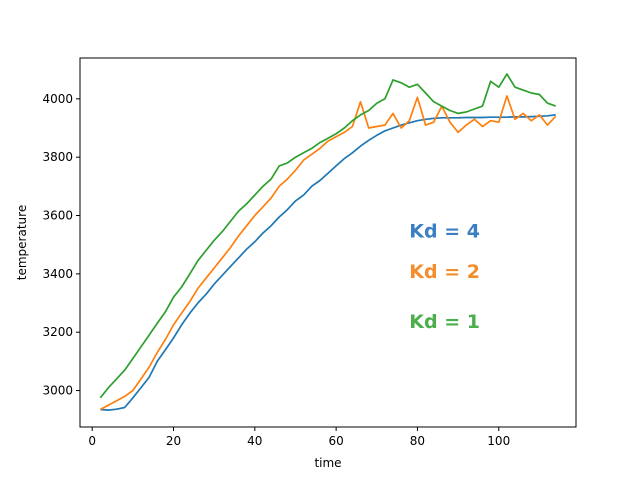  What do you see at coordinates (498, 441) in the screenshot?
I see `x-tick-label: 100` at bounding box center [498, 441].